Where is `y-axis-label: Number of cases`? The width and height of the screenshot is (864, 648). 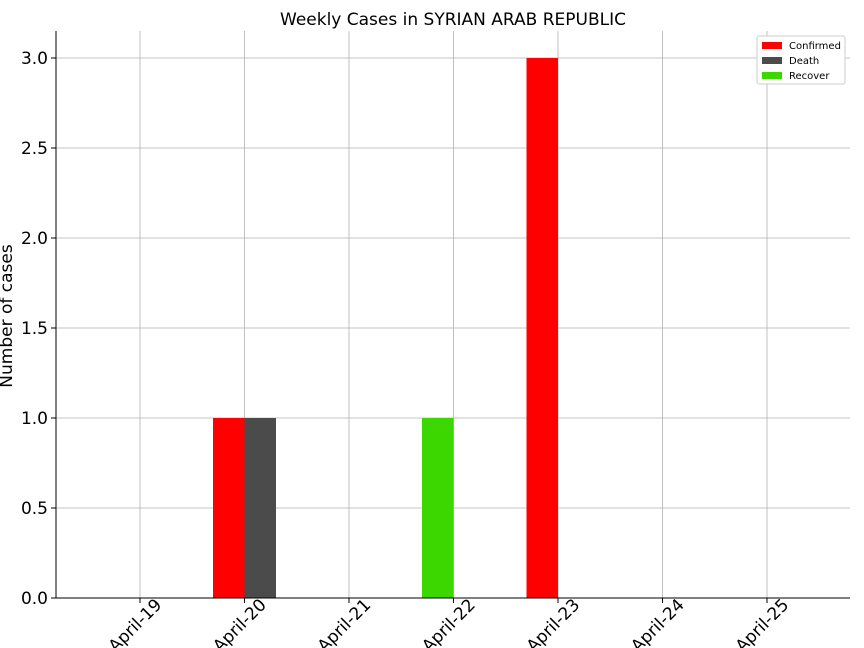 y-axis-label: Number of cases is located at coordinates (8, 316).